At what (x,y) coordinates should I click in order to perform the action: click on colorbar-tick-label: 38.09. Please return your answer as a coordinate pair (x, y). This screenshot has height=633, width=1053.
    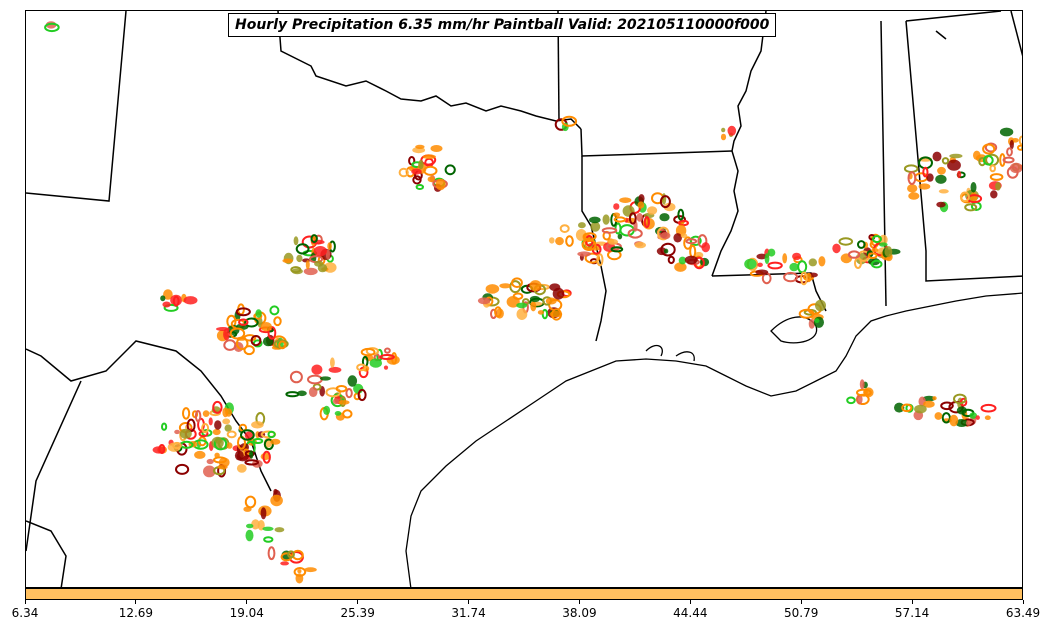
    Looking at the image, I should click on (579, 613).